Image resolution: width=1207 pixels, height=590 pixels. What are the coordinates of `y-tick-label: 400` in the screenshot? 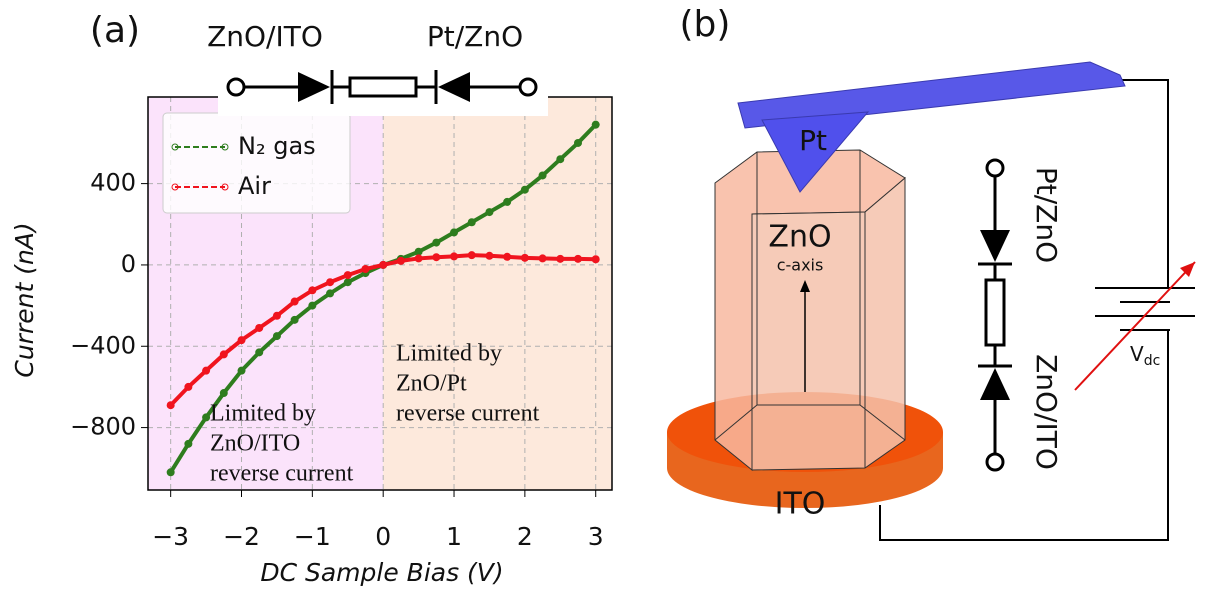 It's located at (113, 183).